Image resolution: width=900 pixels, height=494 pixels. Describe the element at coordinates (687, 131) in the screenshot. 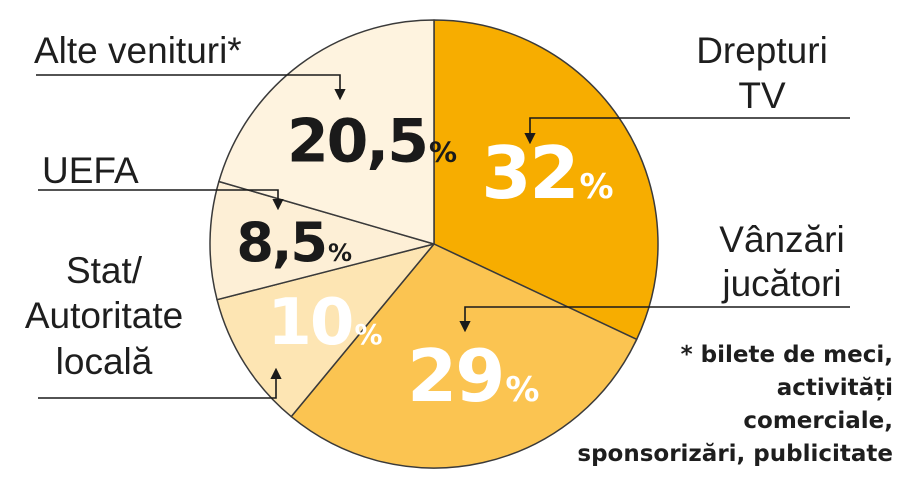

I see `leader-drepturi` at that location.